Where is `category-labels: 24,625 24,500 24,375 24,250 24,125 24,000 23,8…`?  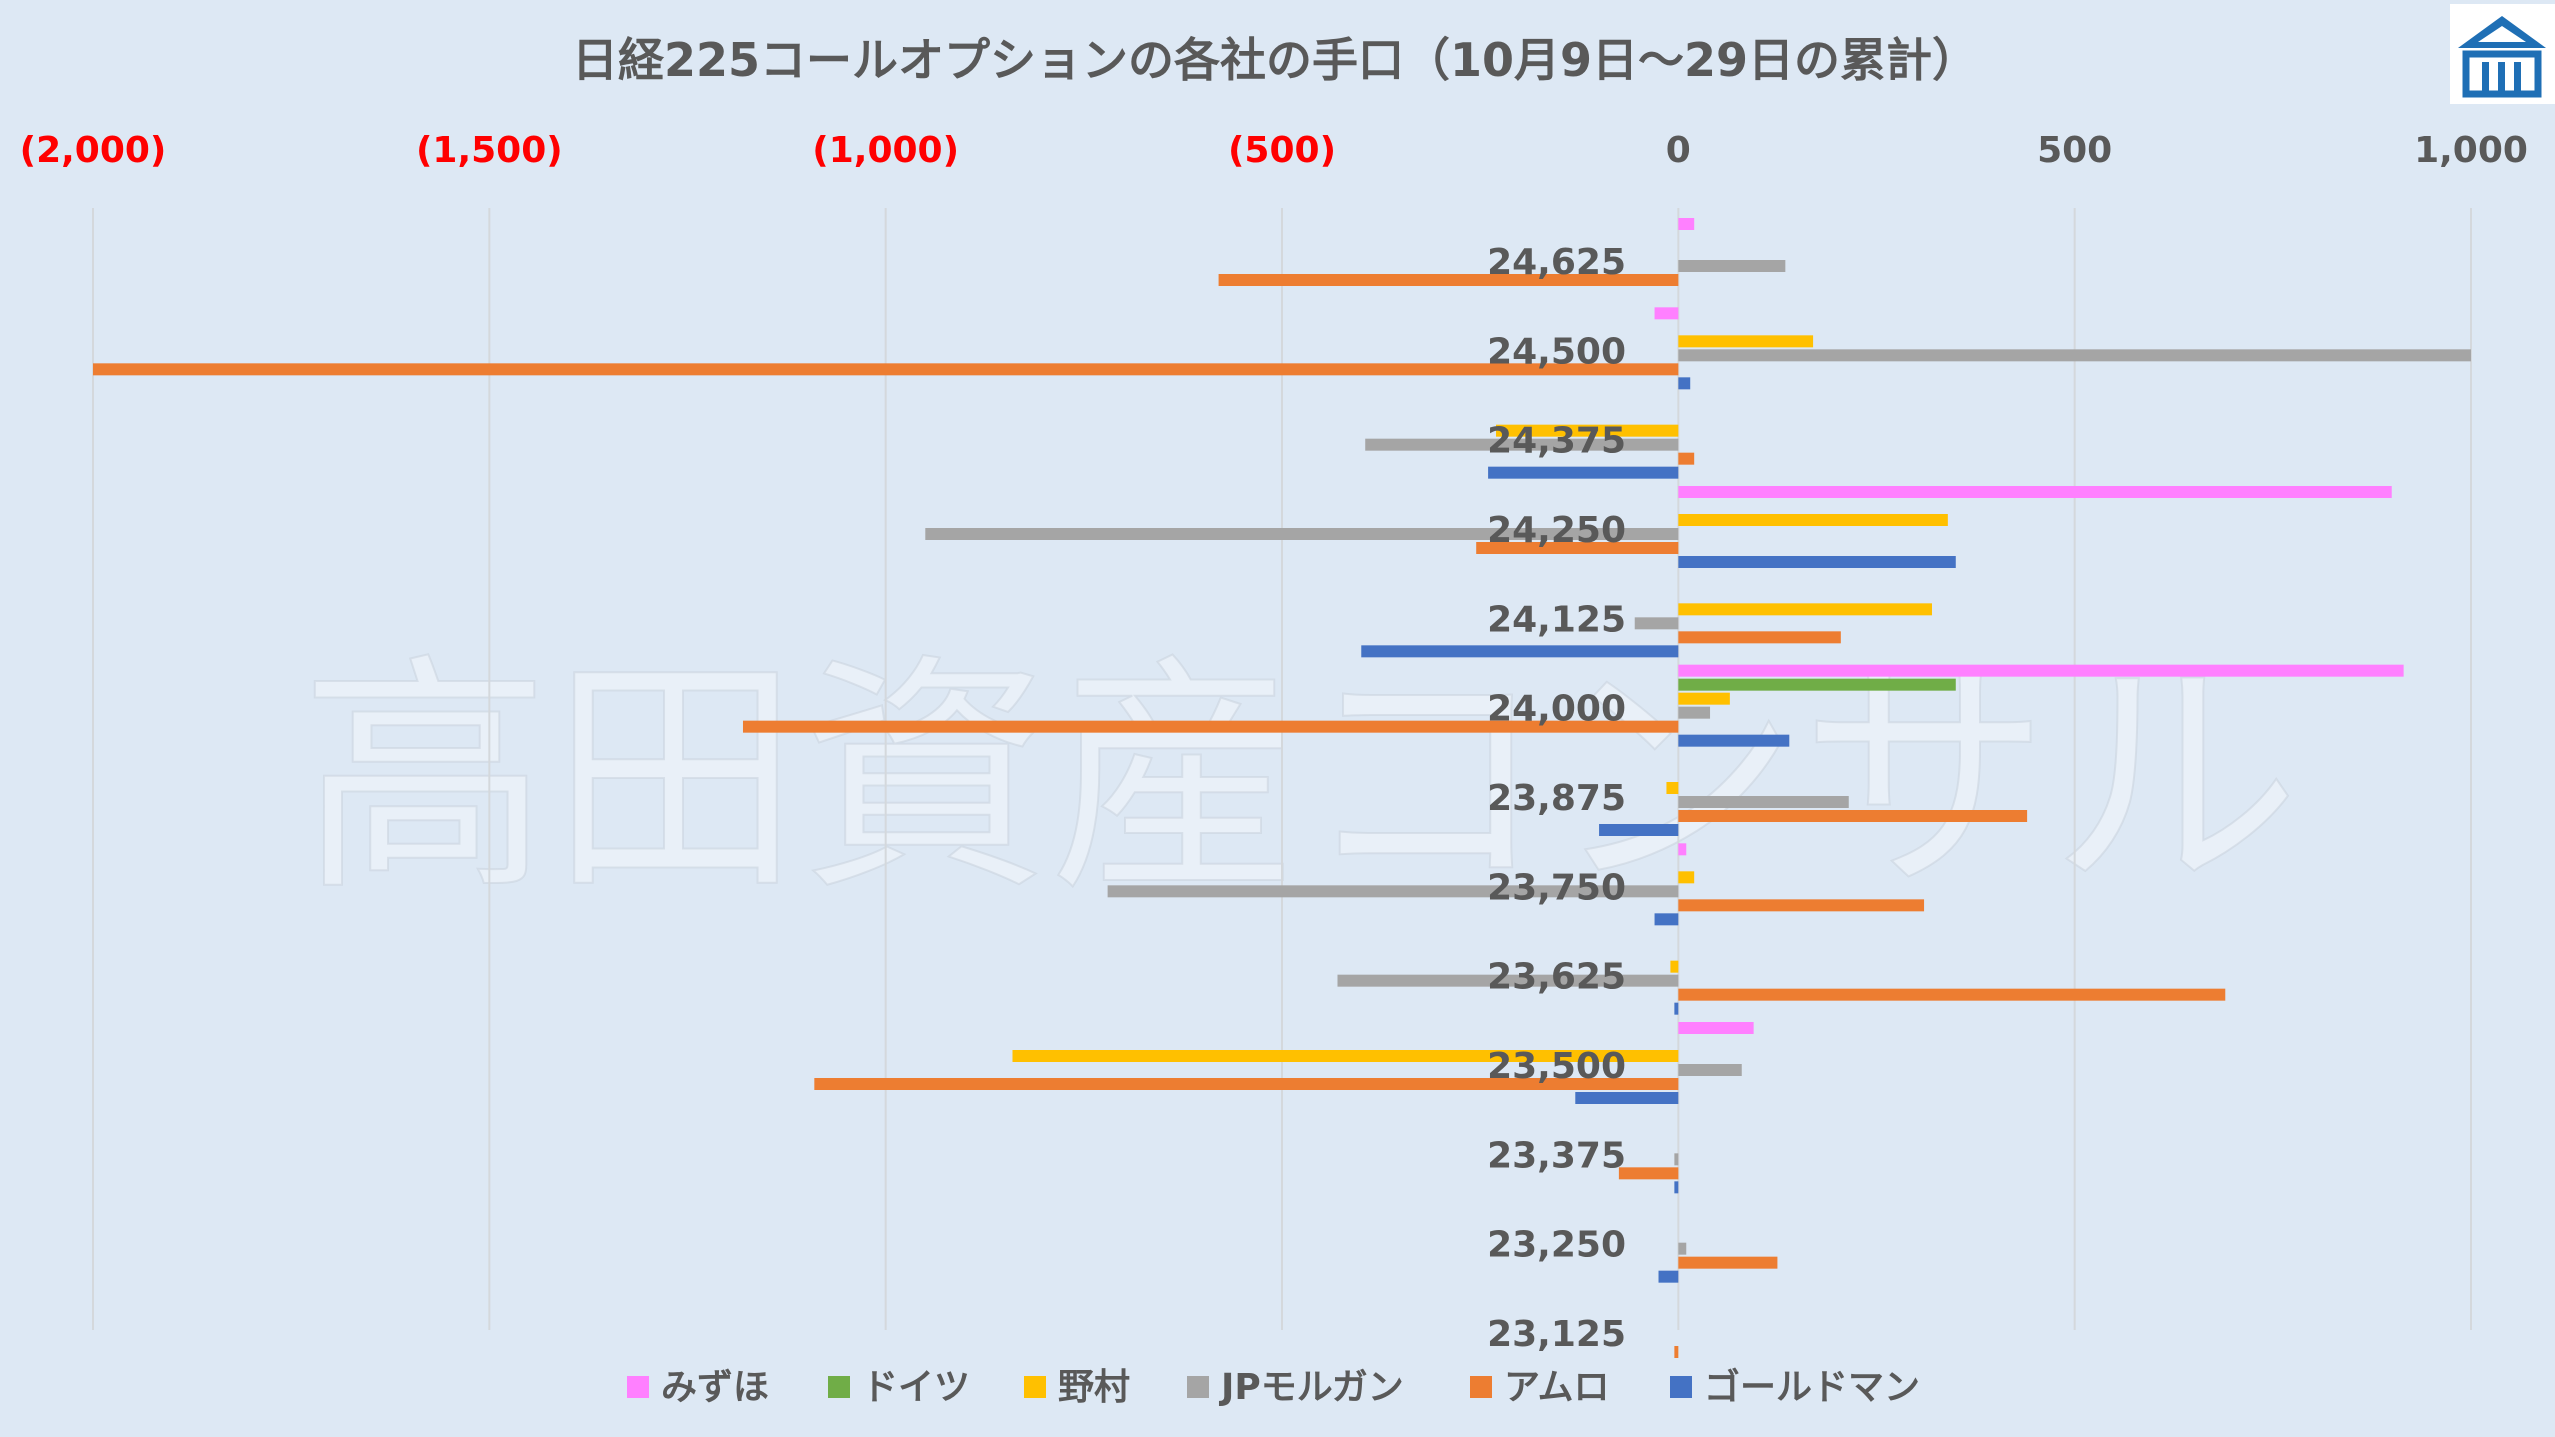
category-labels: 24,625 24,500 24,375 24,250 24,125 24,000 23,8… is located at coordinates (1556, 798).